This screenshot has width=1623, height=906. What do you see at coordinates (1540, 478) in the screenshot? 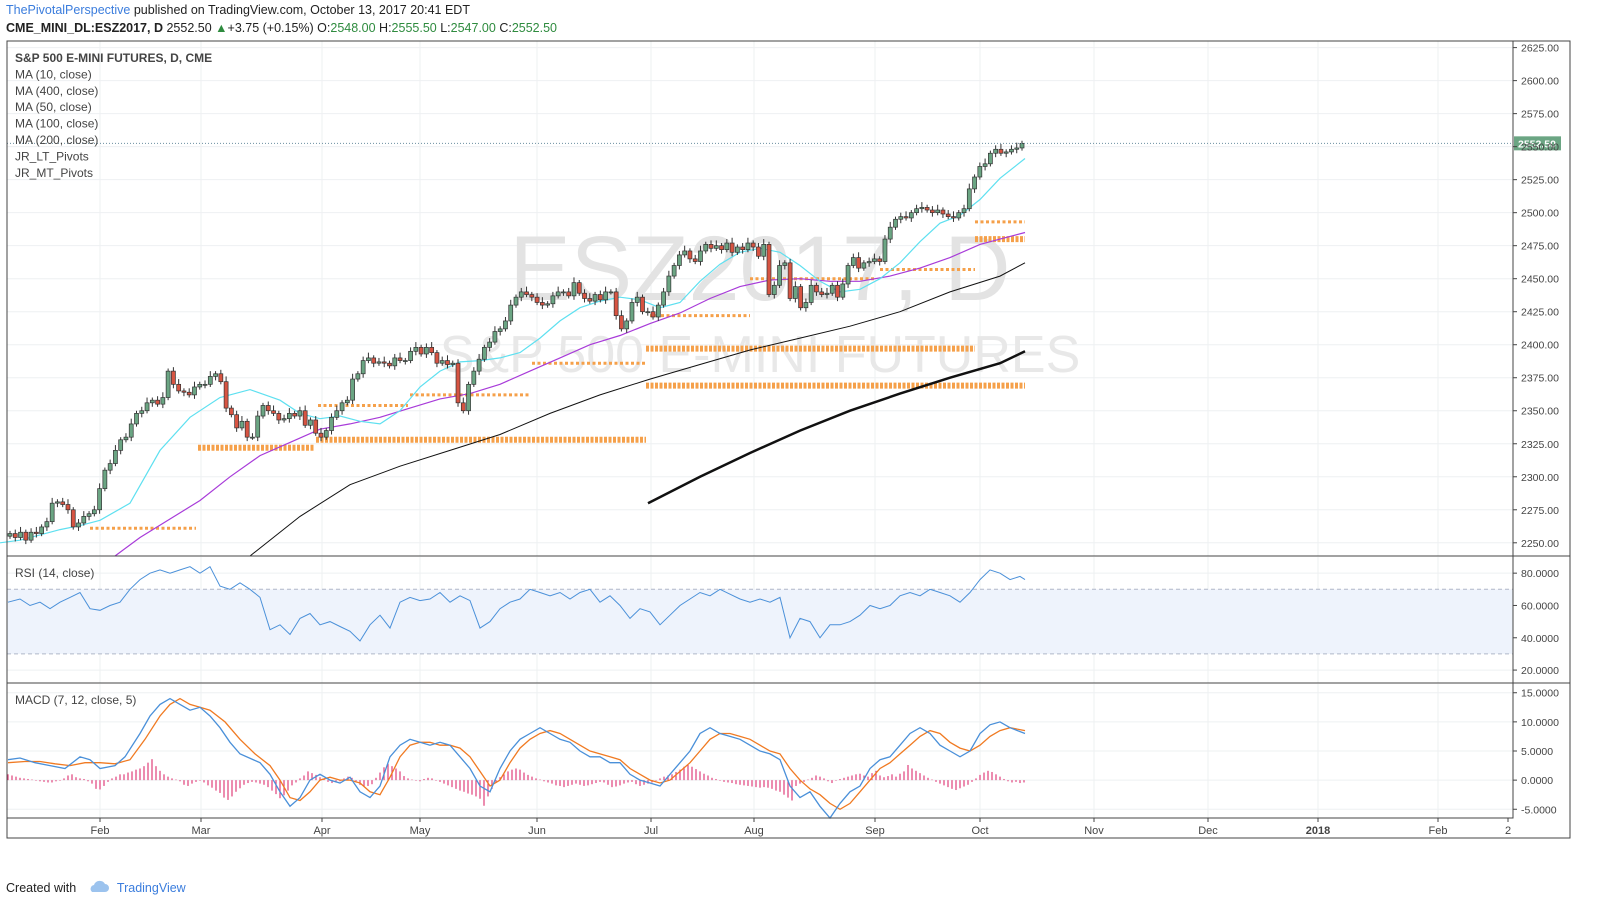
I see `price-axis-label: 2300.00` at bounding box center [1540, 478].